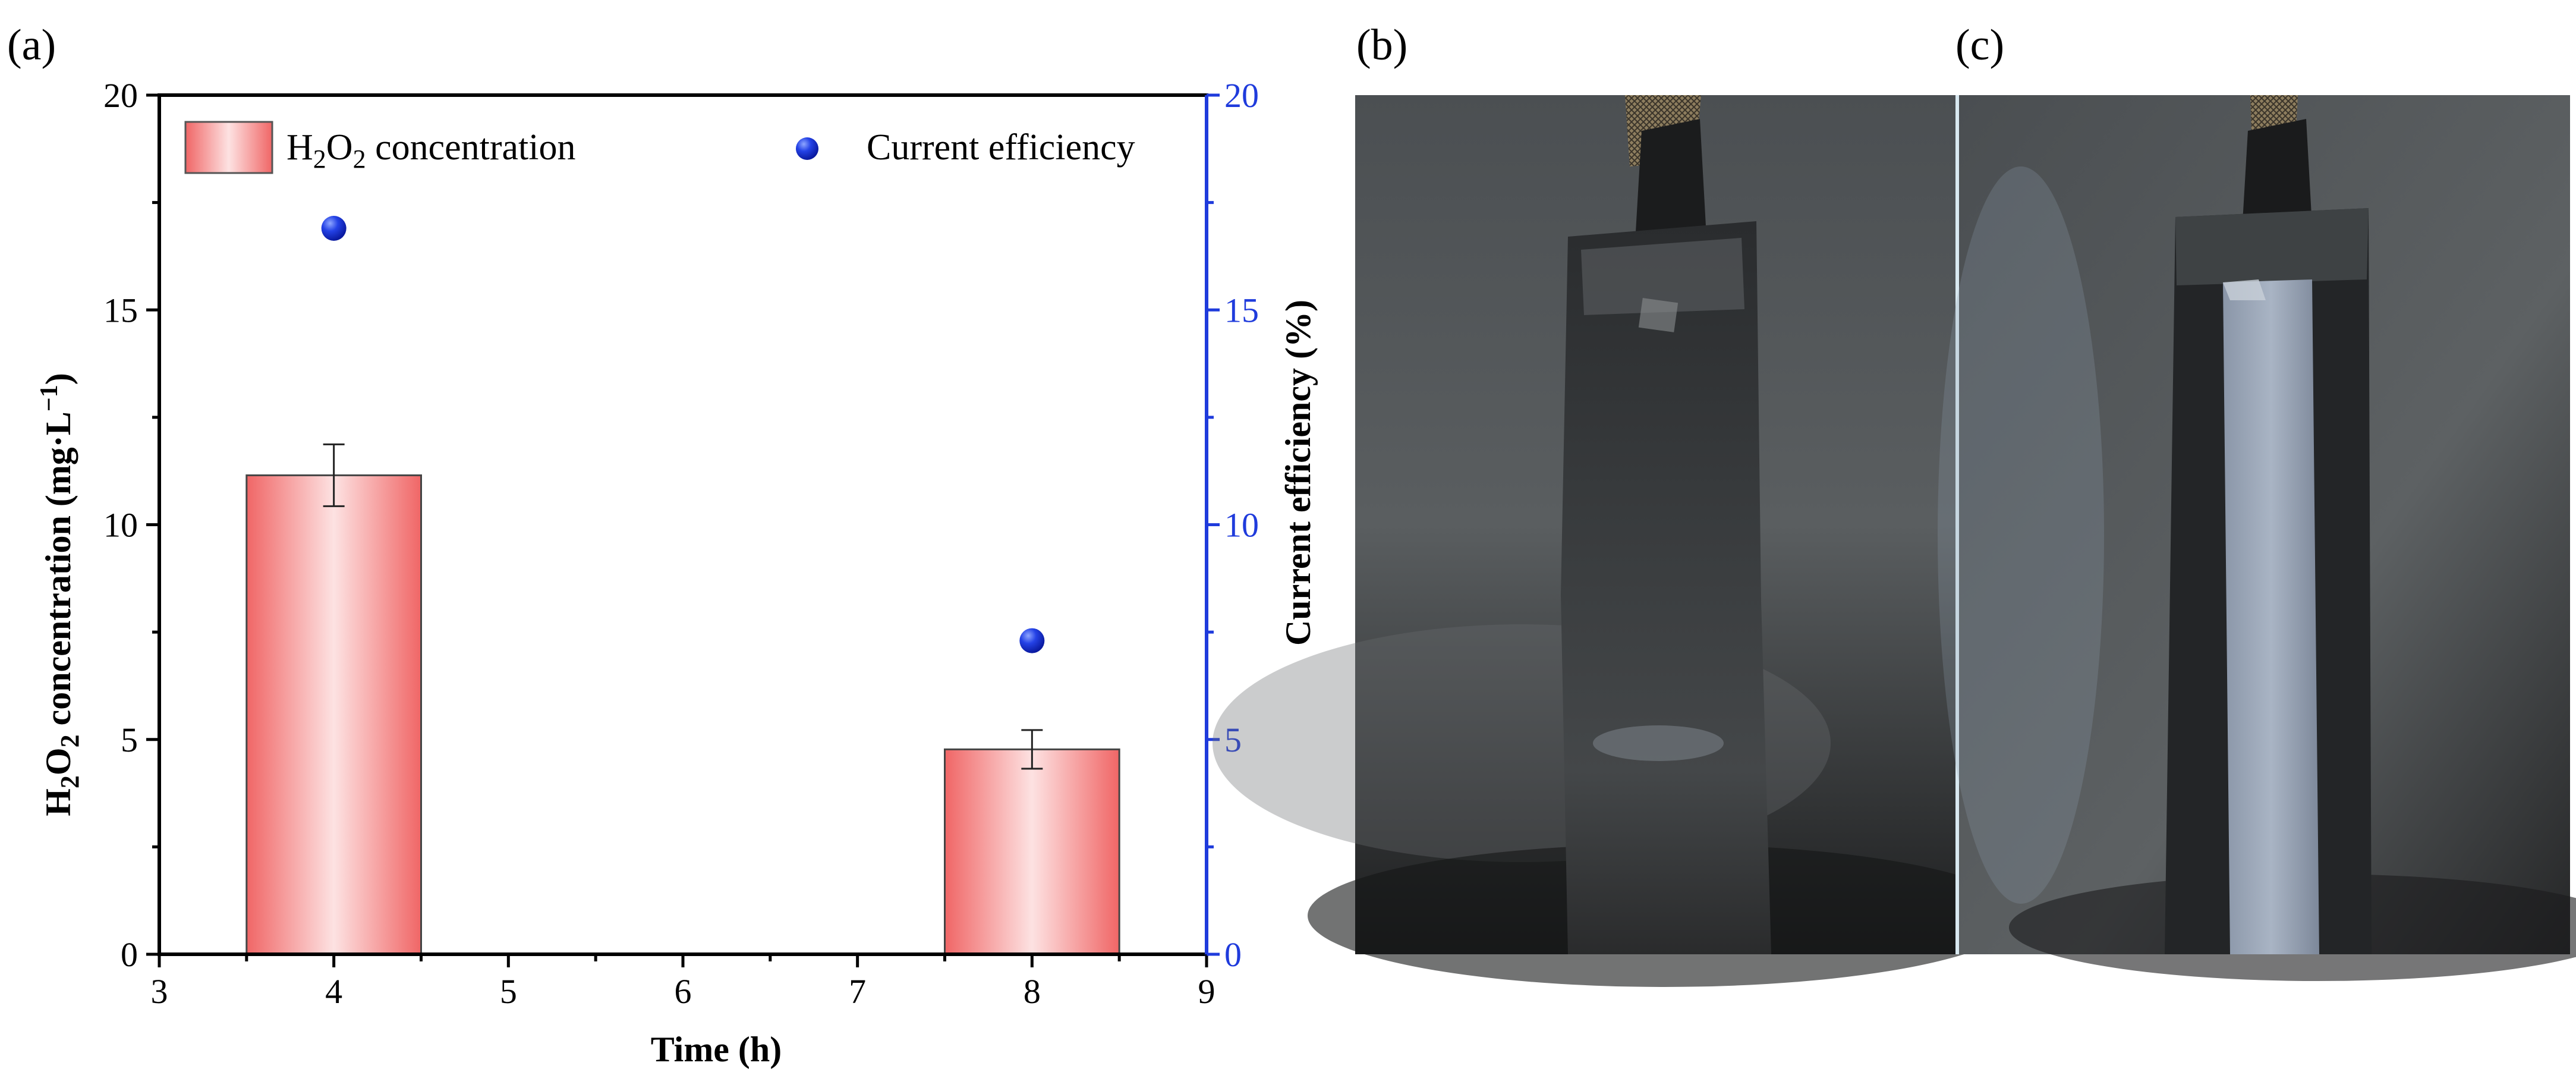 This screenshot has height=1072, width=2576. What do you see at coordinates (1206, 991) in the screenshot?
I see `x-tick-label-9: 9` at bounding box center [1206, 991].